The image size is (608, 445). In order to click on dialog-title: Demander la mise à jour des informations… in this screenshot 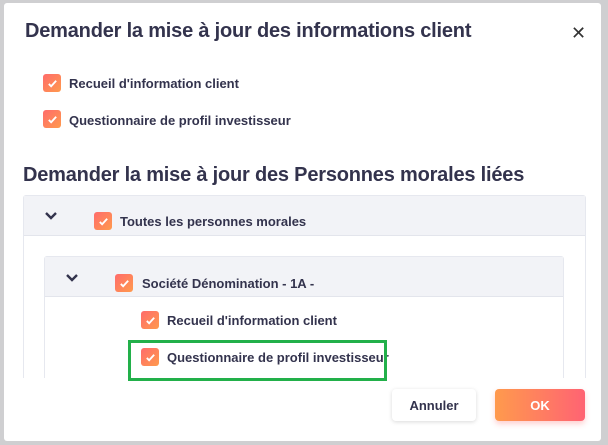, I will do `click(248, 31)`.